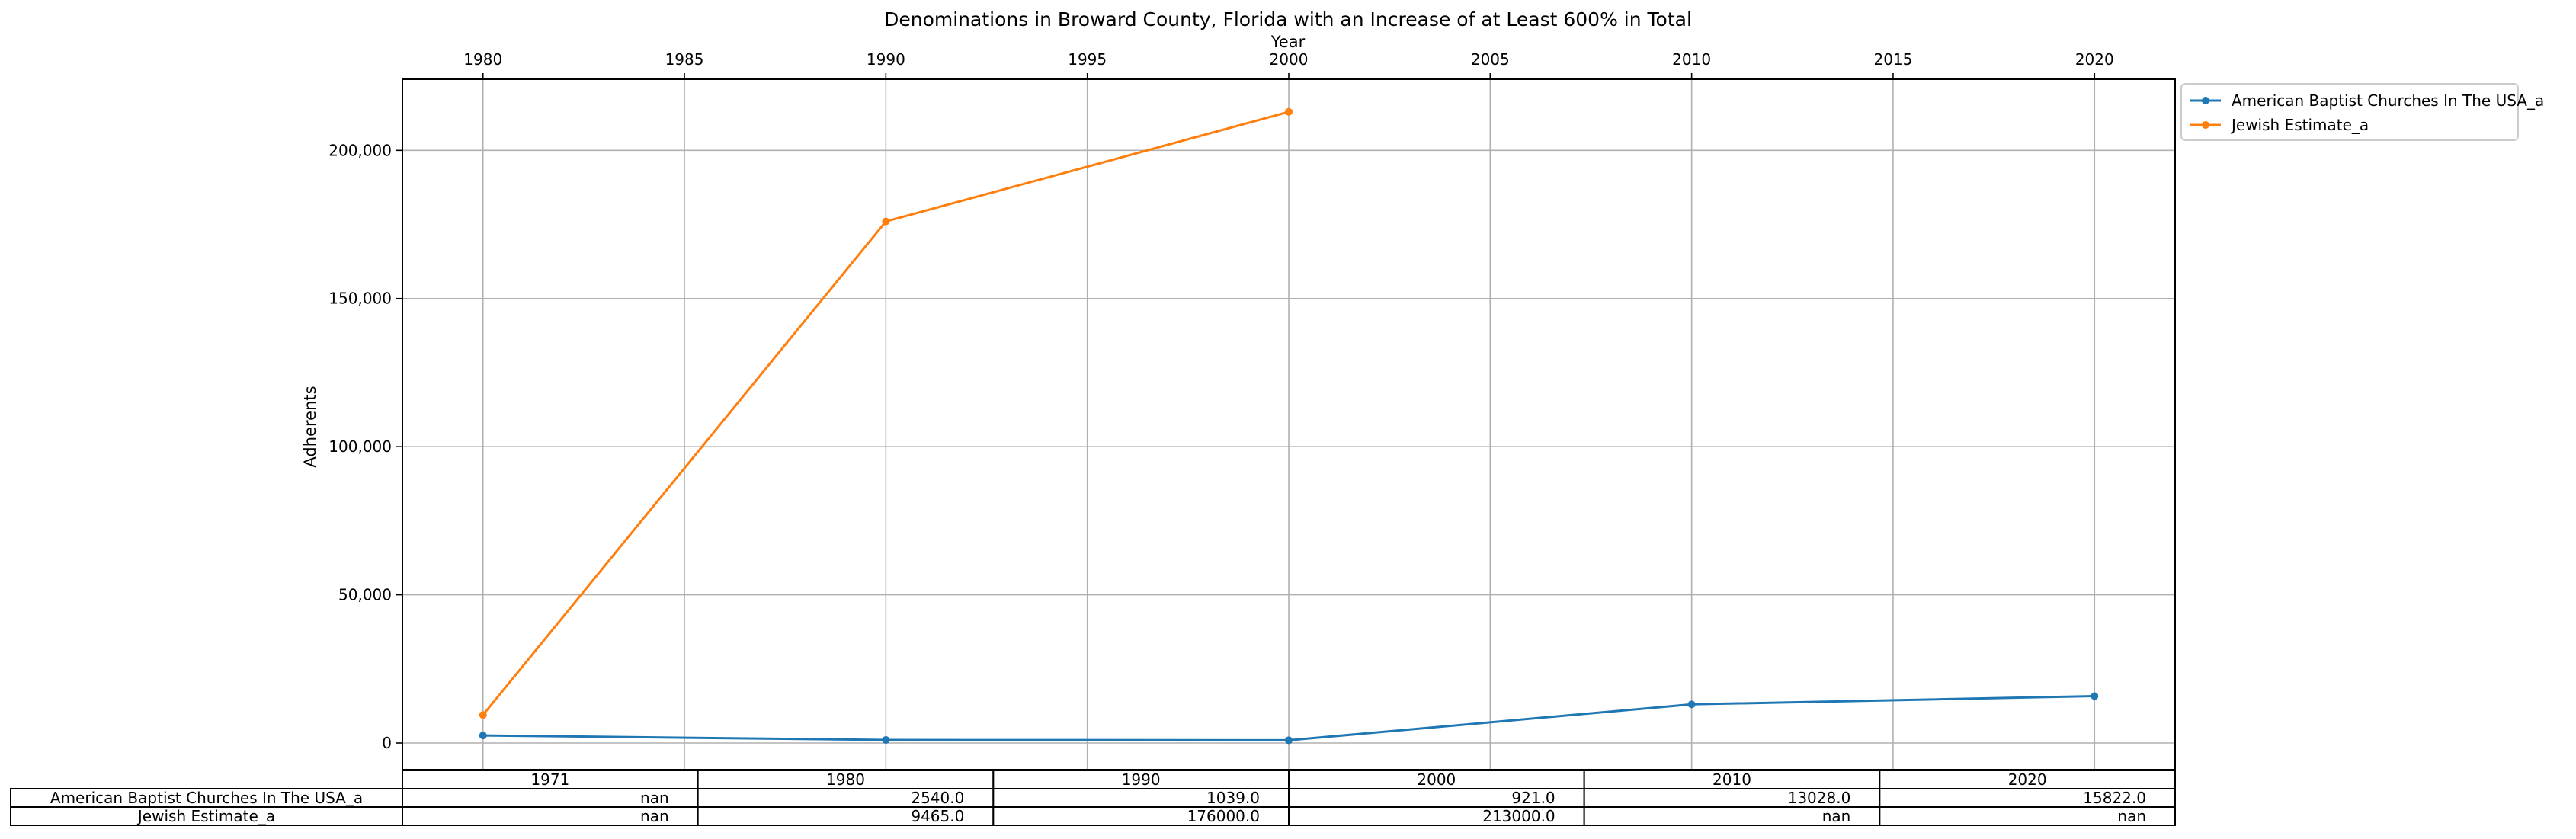 The height and width of the screenshot is (839, 2576). I want to click on table-cell-value: 213000.0, so click(1518, 816).